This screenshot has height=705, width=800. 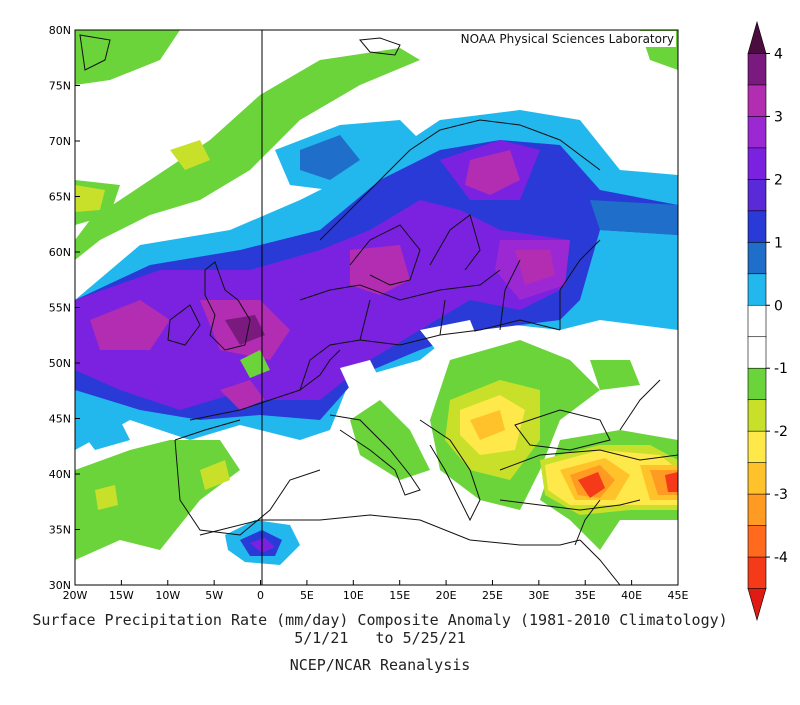 I want to click on longitude-labels: 20W 15W 10W 5W 0 5E 10E 15E 20E 25E 30E 35E 40E 45E, so click(x=376, y=595).